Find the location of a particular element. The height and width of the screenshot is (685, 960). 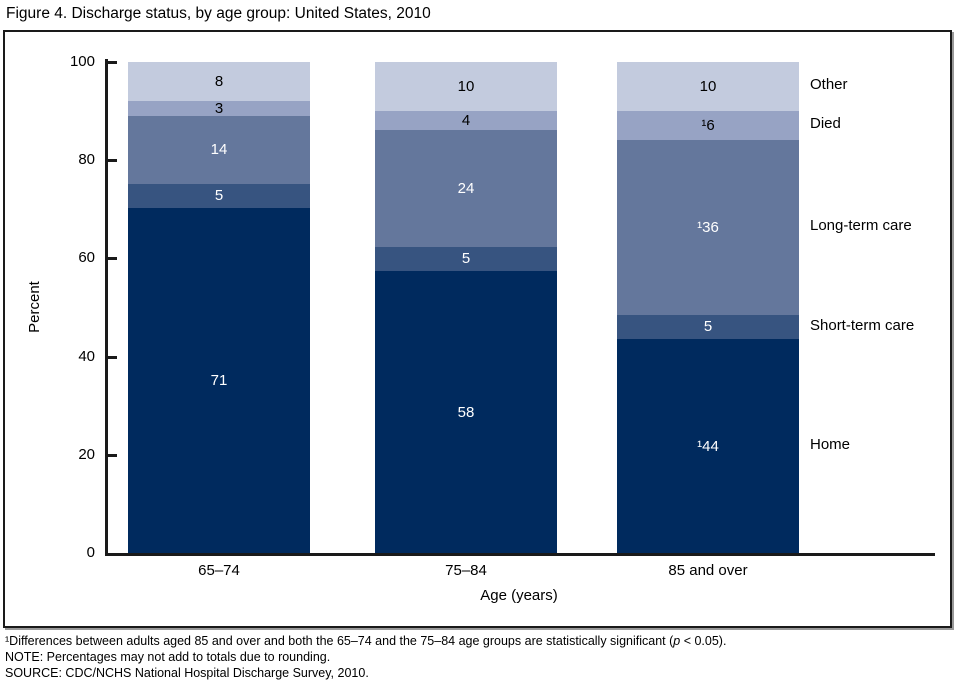

segment-value-label: 3 is located at coordinates (219, 108).